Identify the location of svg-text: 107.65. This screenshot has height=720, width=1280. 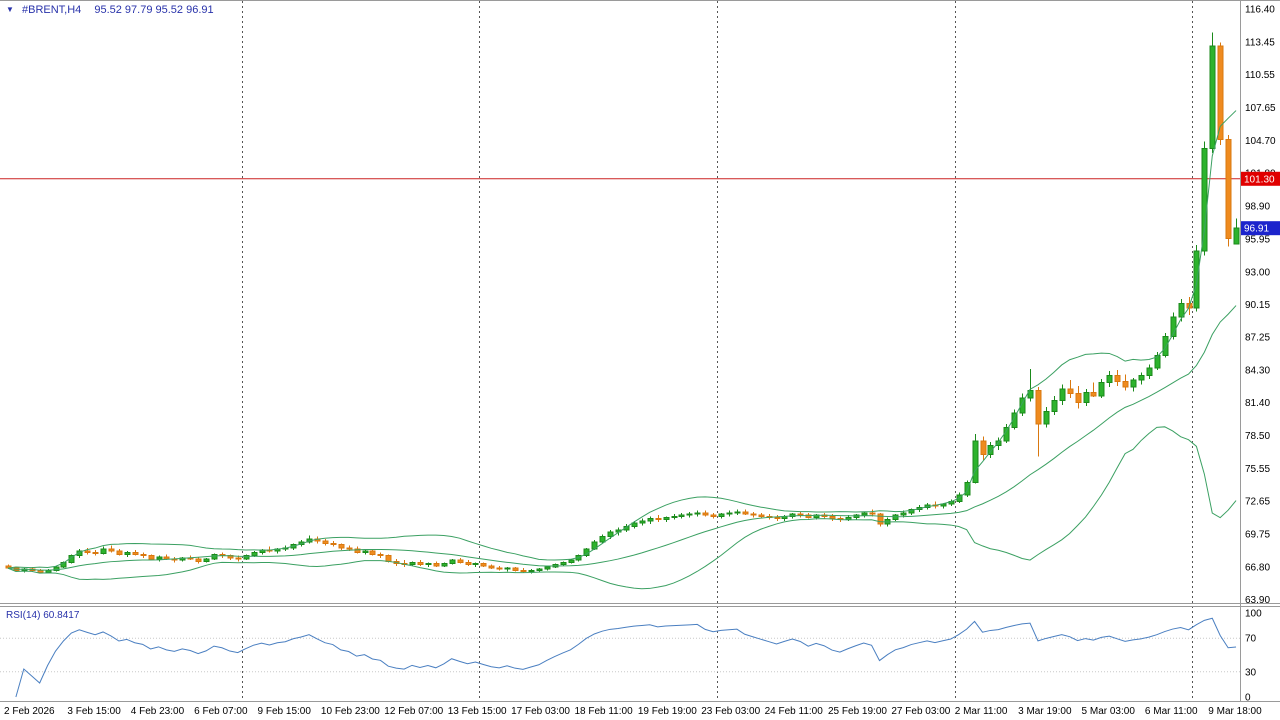
(1260, 108).